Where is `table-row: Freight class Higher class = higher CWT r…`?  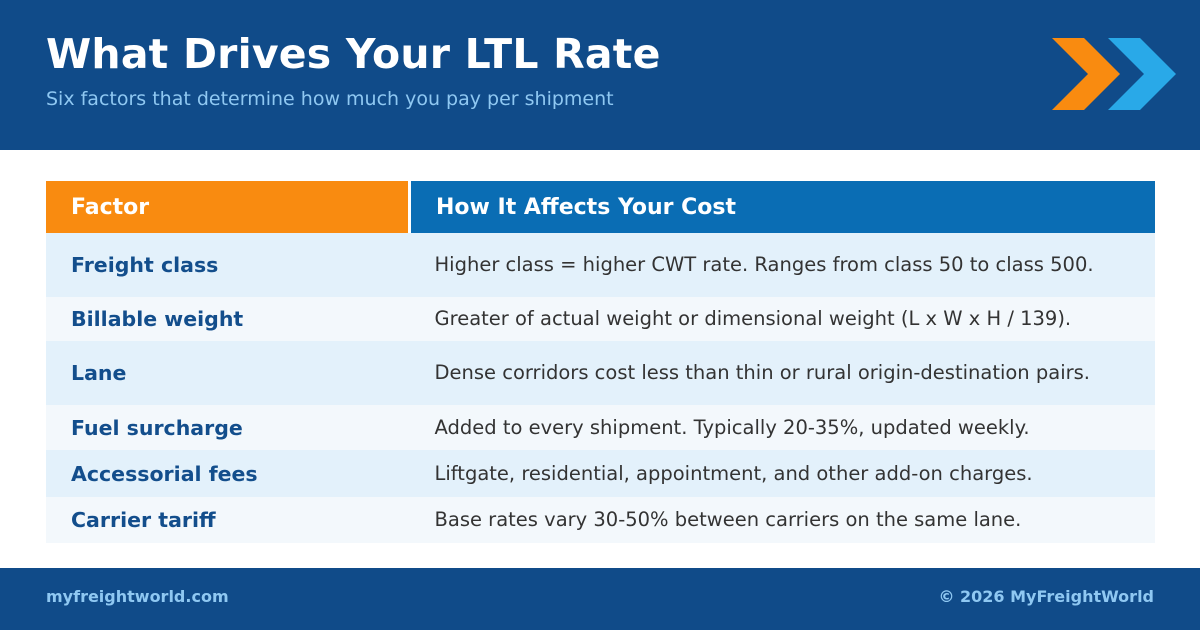
table-row: Freight class Higher class = higher CWT r… is located at coordinates (600, 265).